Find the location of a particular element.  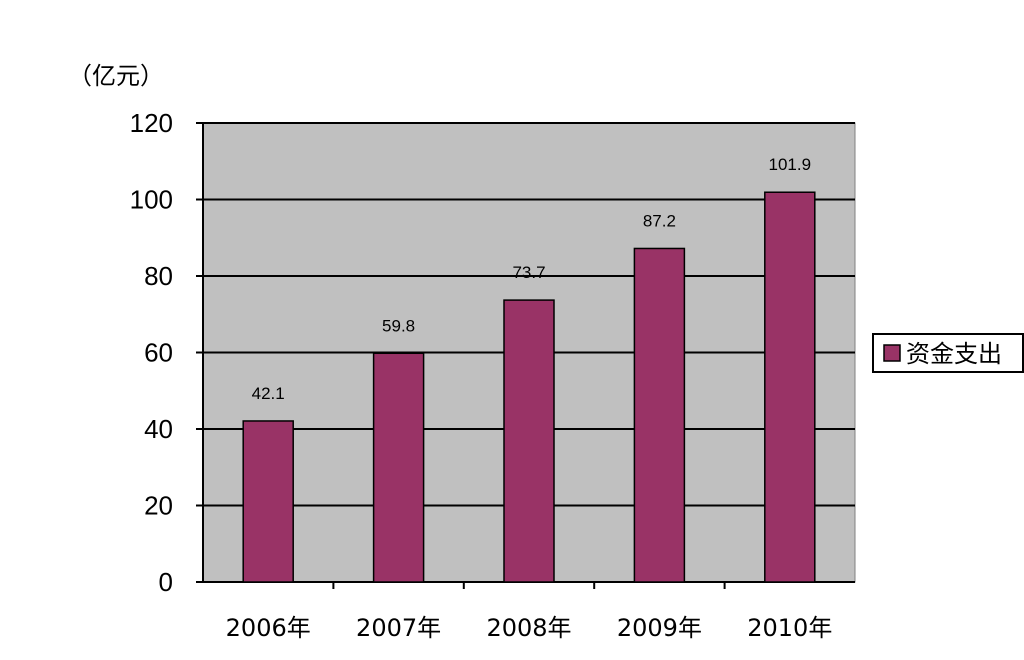

y-tick-label: 80 is located at coordinates (158, 276).